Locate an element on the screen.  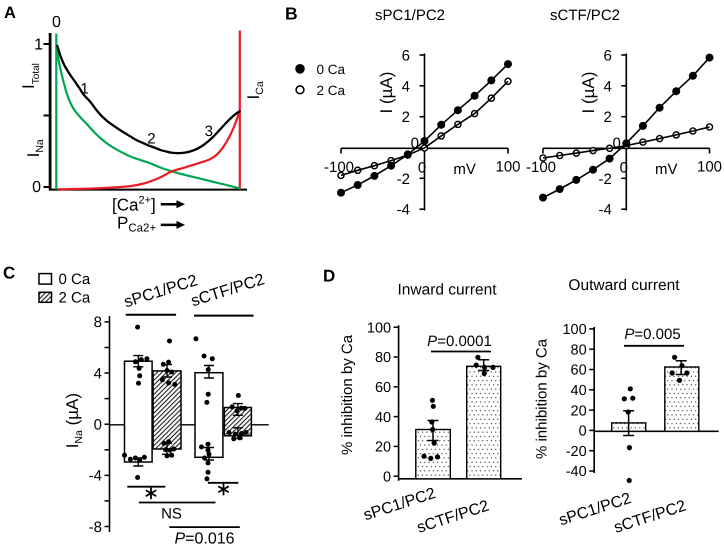
svg-text: 3 is located at coordinates (209, 131).